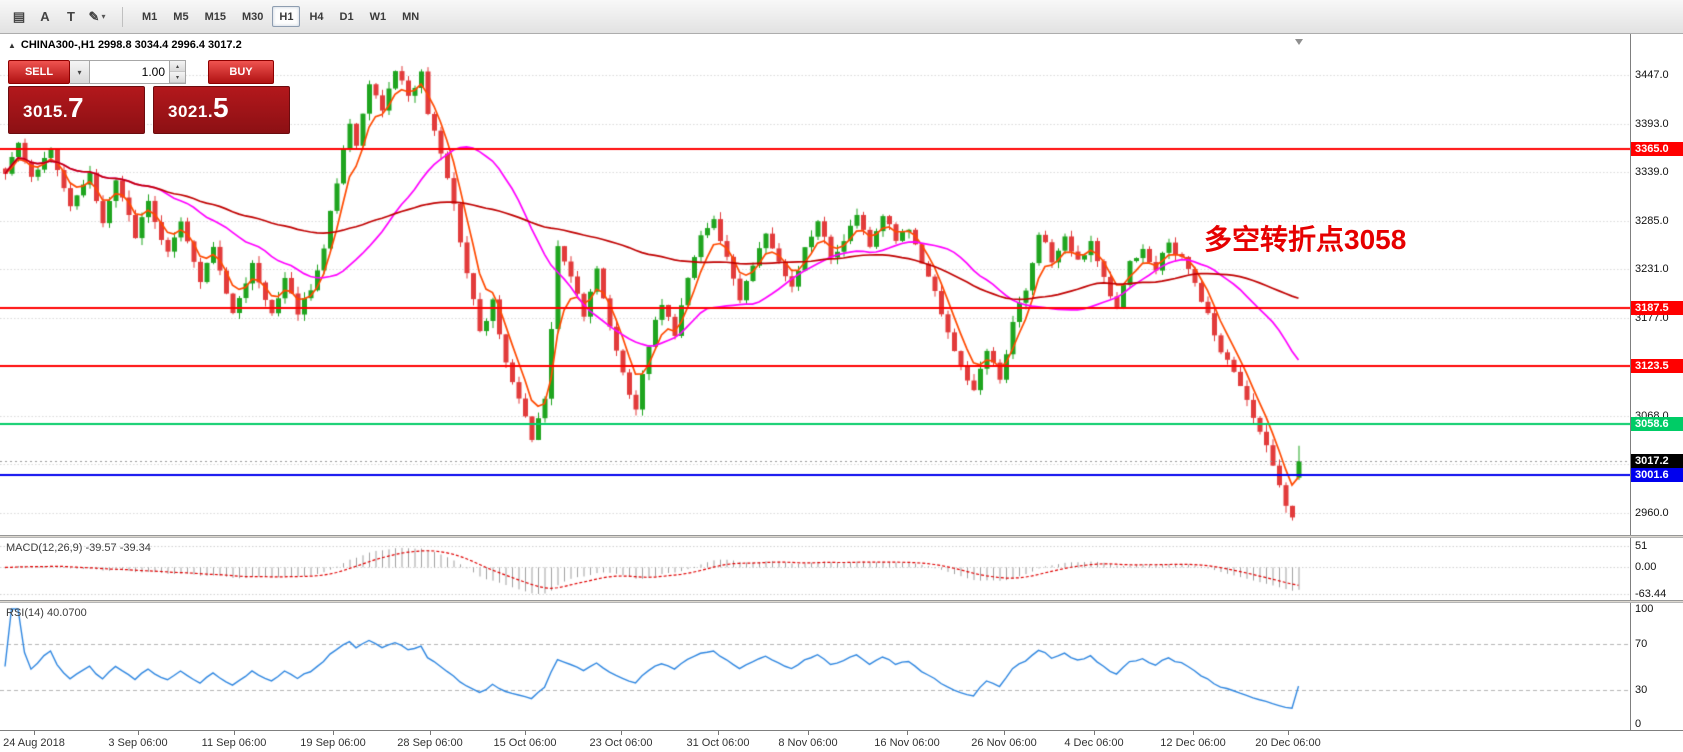  I want to click on sell-price-big-digit: 7, so click(76, 107).